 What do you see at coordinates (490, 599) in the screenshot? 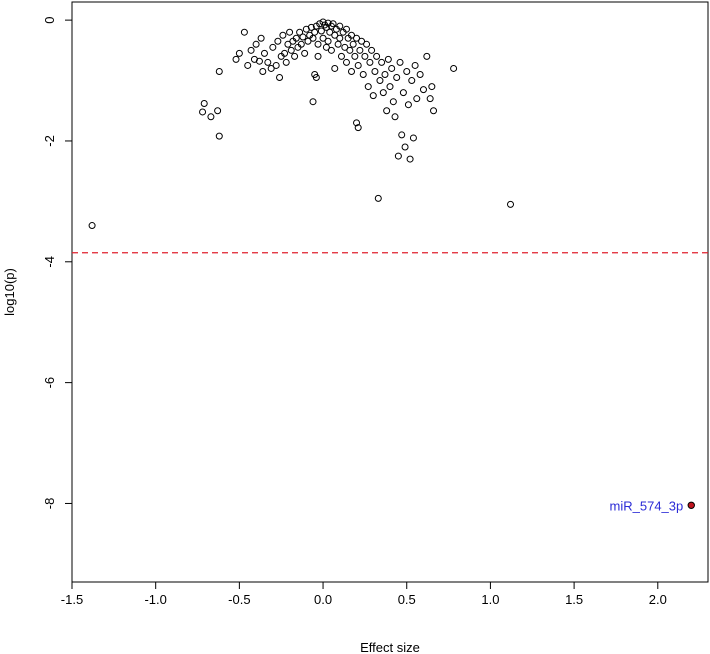
I see `x-tick-label: 1.0` at bounding box center [490, 599].